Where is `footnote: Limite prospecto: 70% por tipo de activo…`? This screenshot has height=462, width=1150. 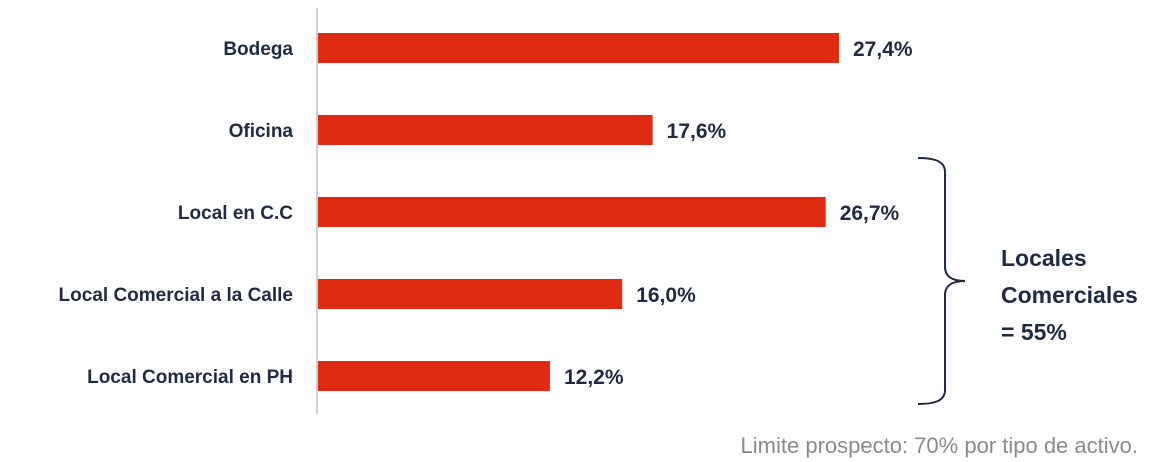 footnote: Limite prospecto: 70% por tipo de activo… is located at coordinates (939, 445).